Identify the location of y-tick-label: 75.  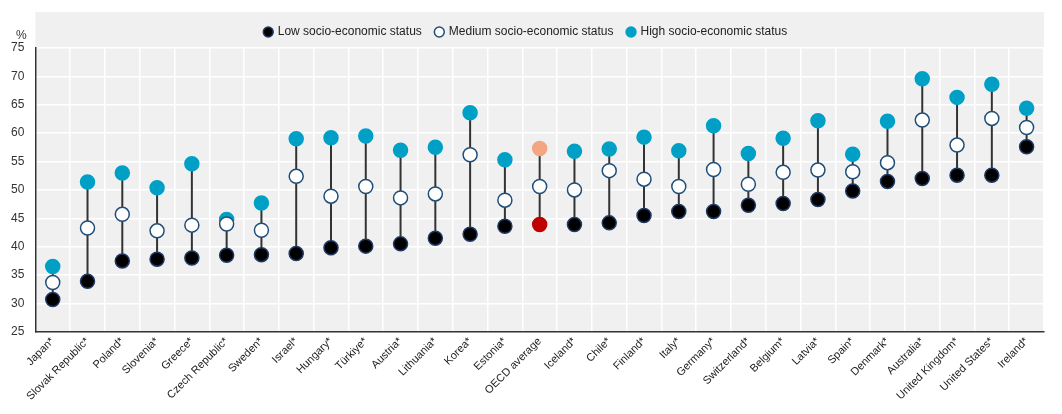
(17, 47).